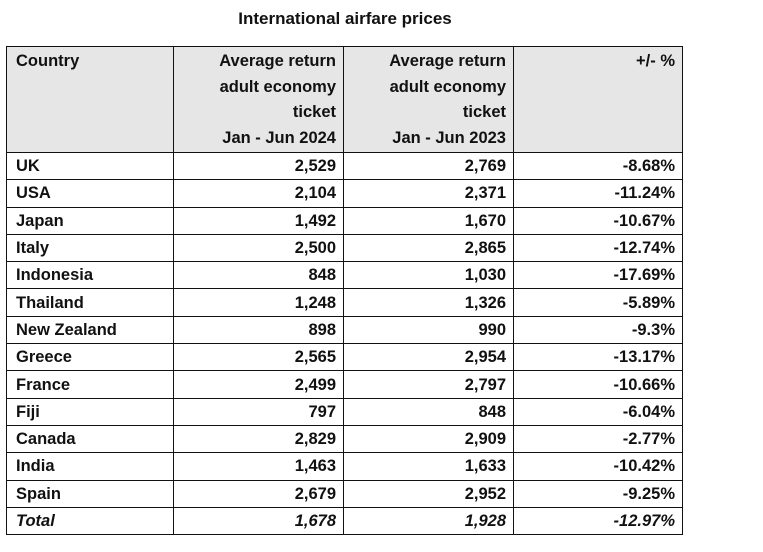 Image resolution: width=763 pixels, height=552 pixels. Describe the element at coordinates (345, 18) in the screenshot. I see `table-title: International airfare prices` at that location.